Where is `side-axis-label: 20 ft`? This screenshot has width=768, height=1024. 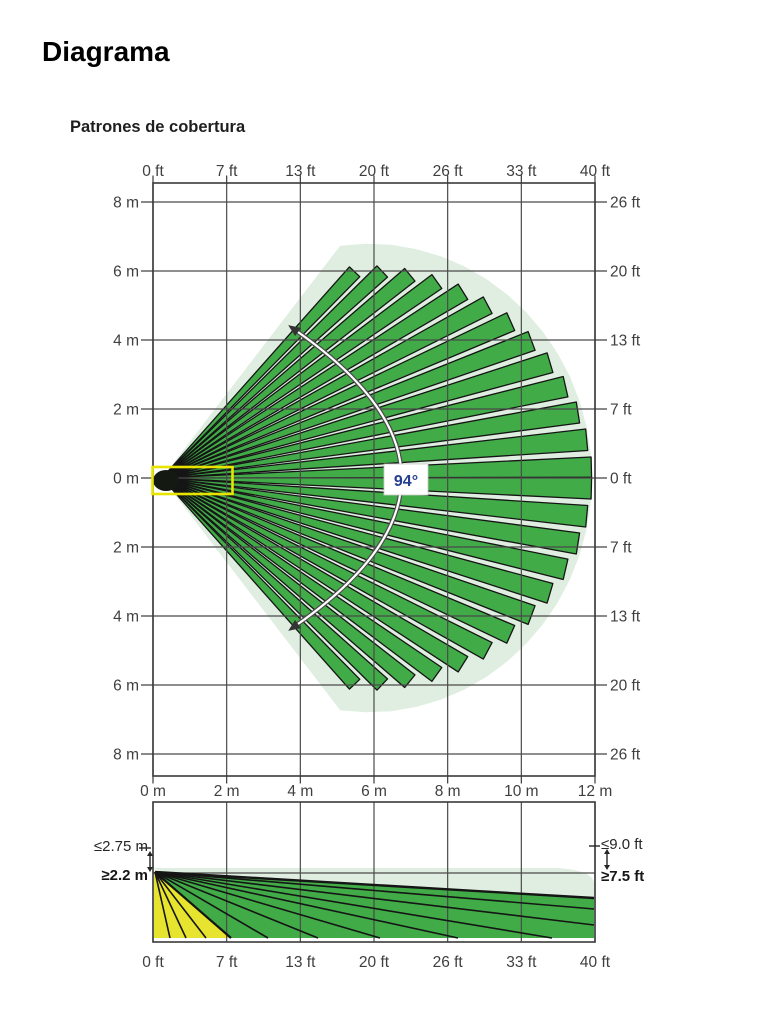
side-axis-label: 20 ft is located at coordinates (374, 962).